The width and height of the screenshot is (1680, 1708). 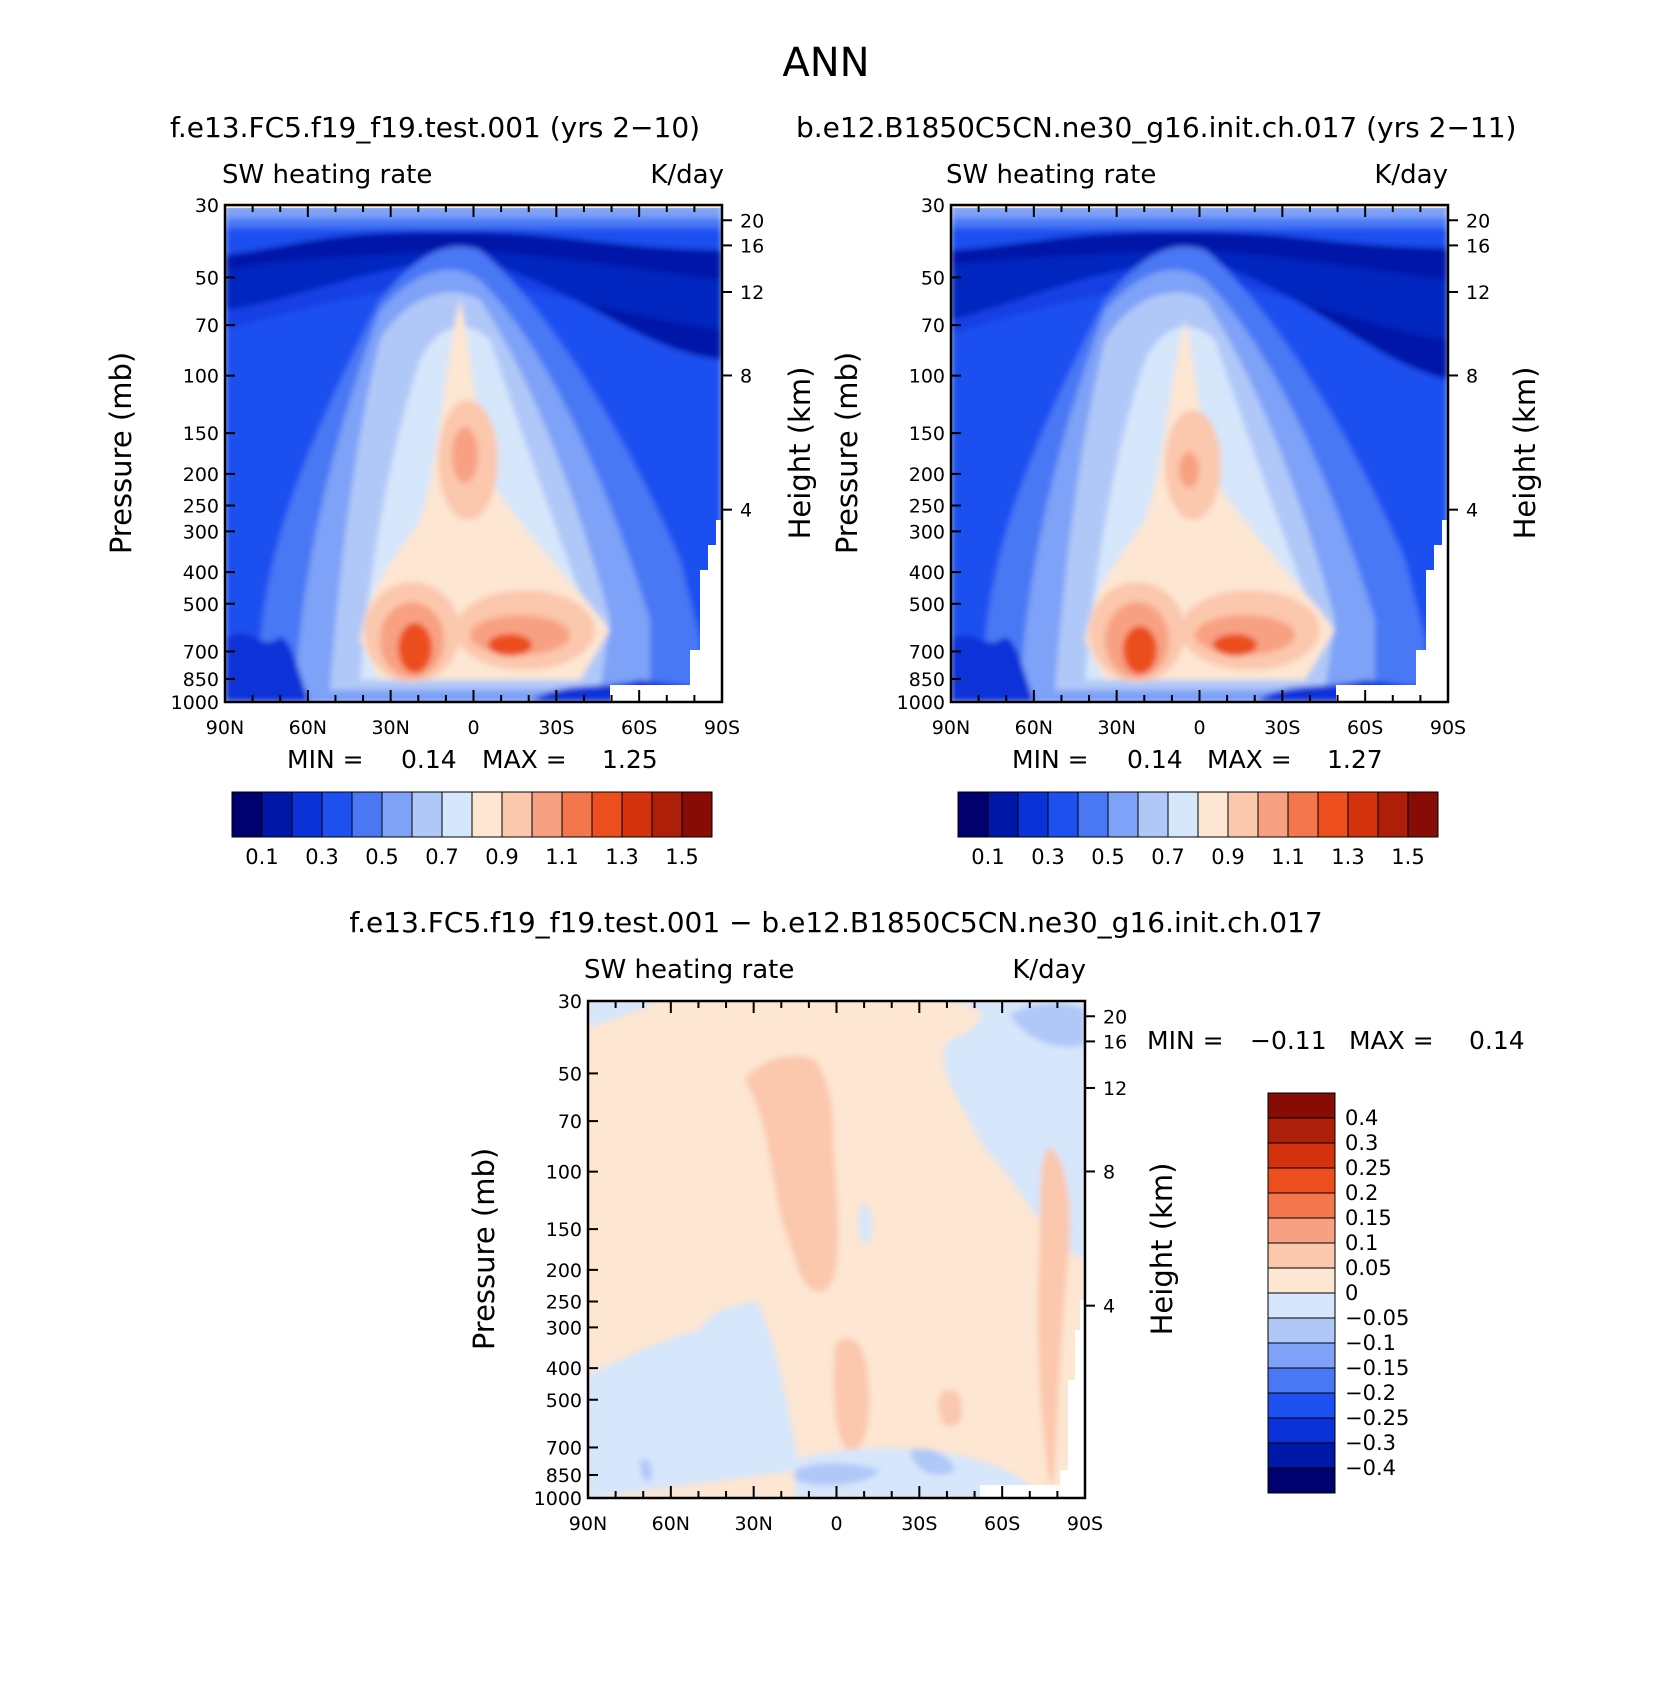 What do you see at coordinates (1227, 857) in the screenshot?
I see `colorbar-label: 0.9` at bounding box center [1227, 857].